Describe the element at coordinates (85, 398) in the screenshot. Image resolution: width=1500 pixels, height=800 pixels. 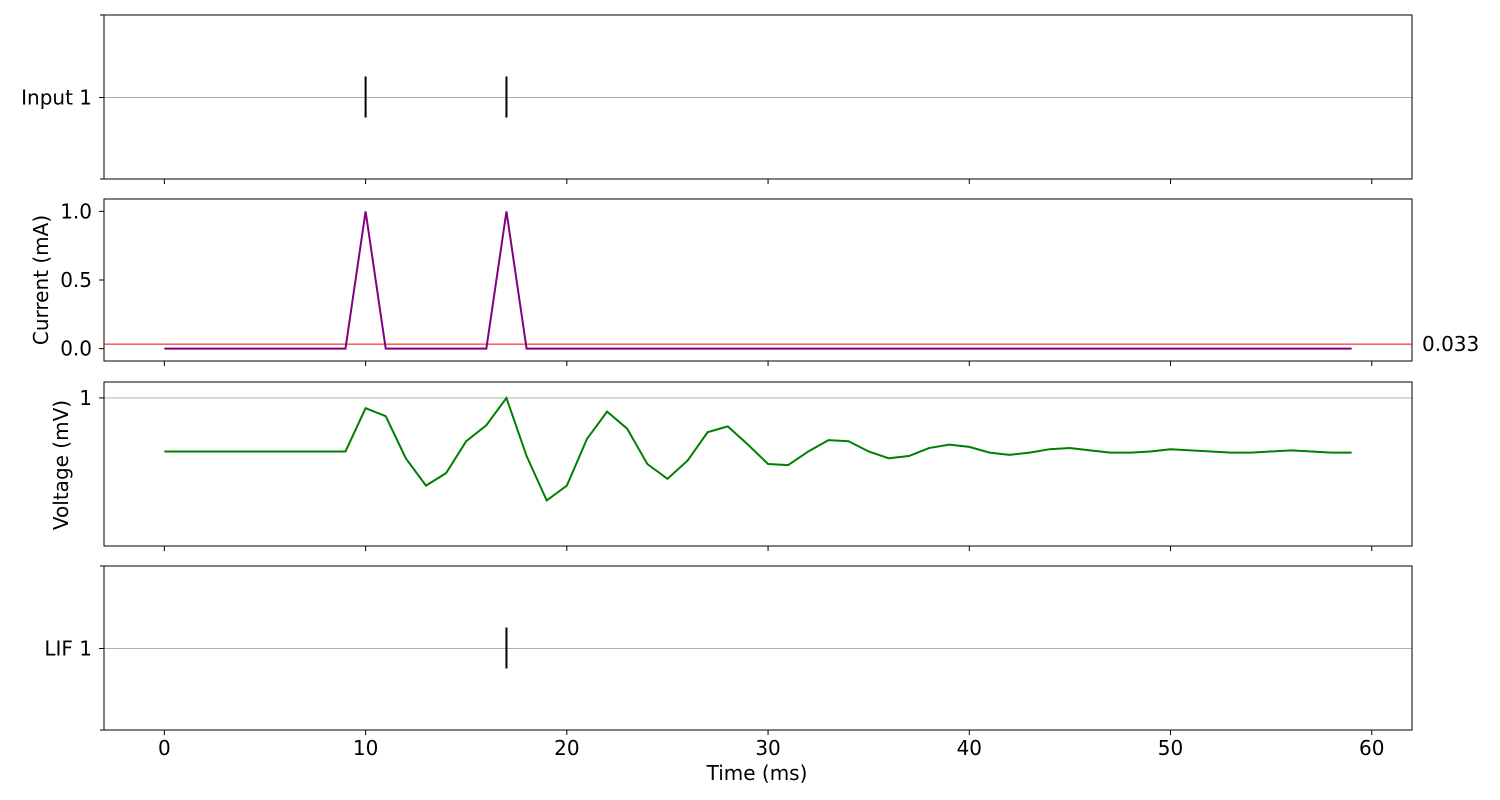
I see `voltage-ytick-label: 1` at that location.